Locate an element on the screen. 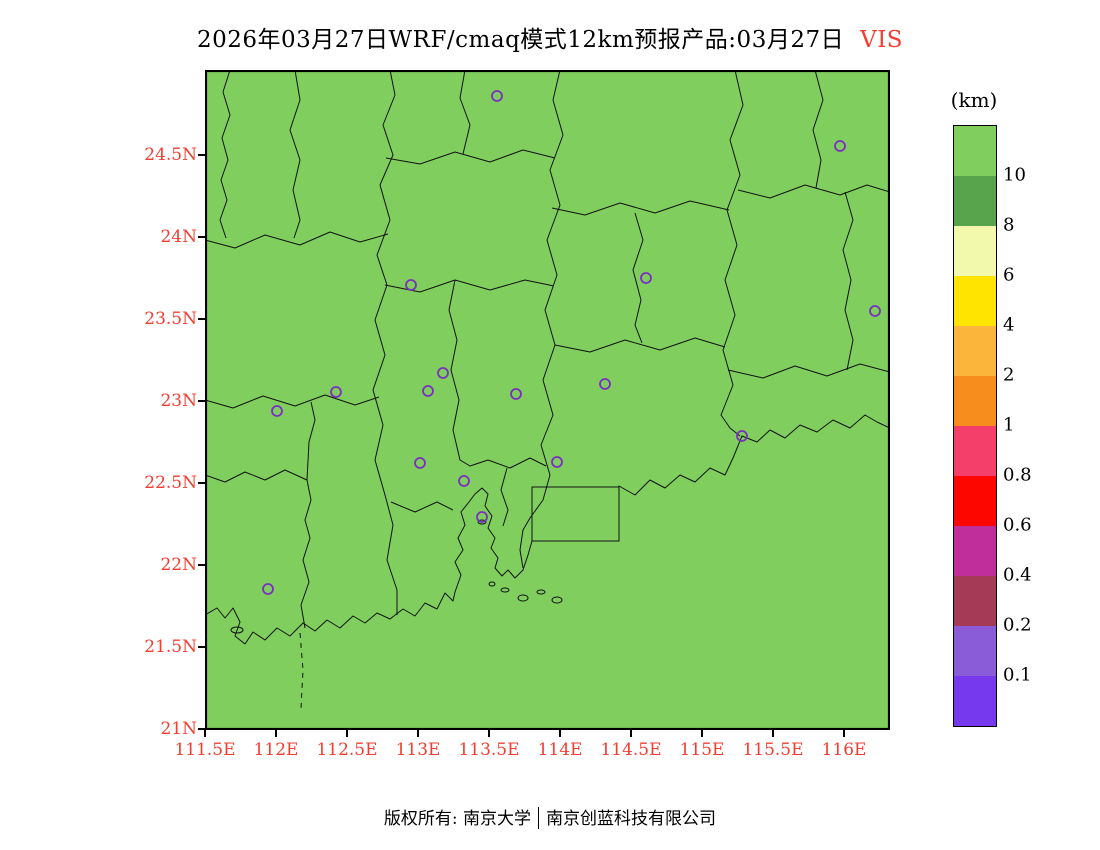  lon-tick-label: 115E is located at coordinates (702, 750).